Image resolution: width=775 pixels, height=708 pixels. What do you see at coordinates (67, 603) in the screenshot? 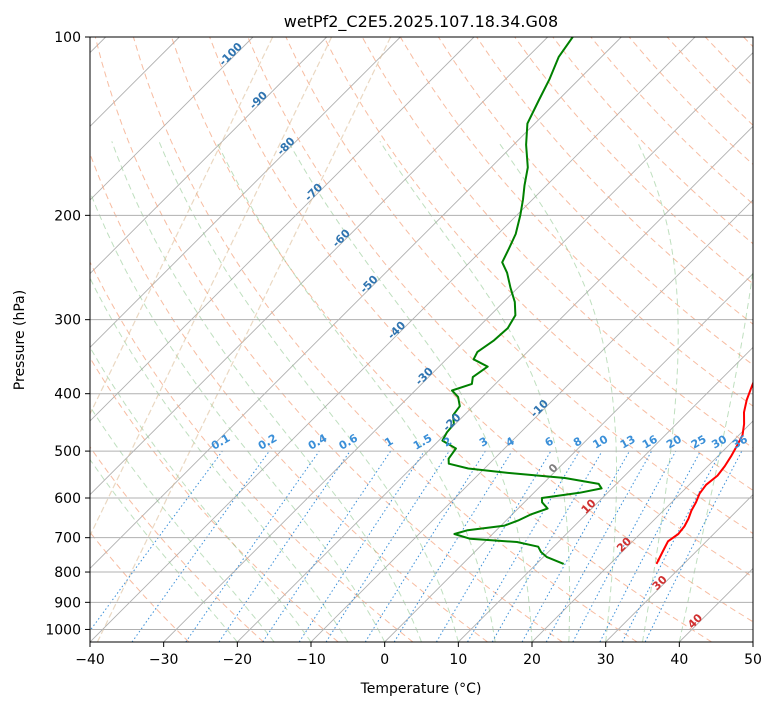
I see `y-tick-label: 900` at bounding box center [67, 603].